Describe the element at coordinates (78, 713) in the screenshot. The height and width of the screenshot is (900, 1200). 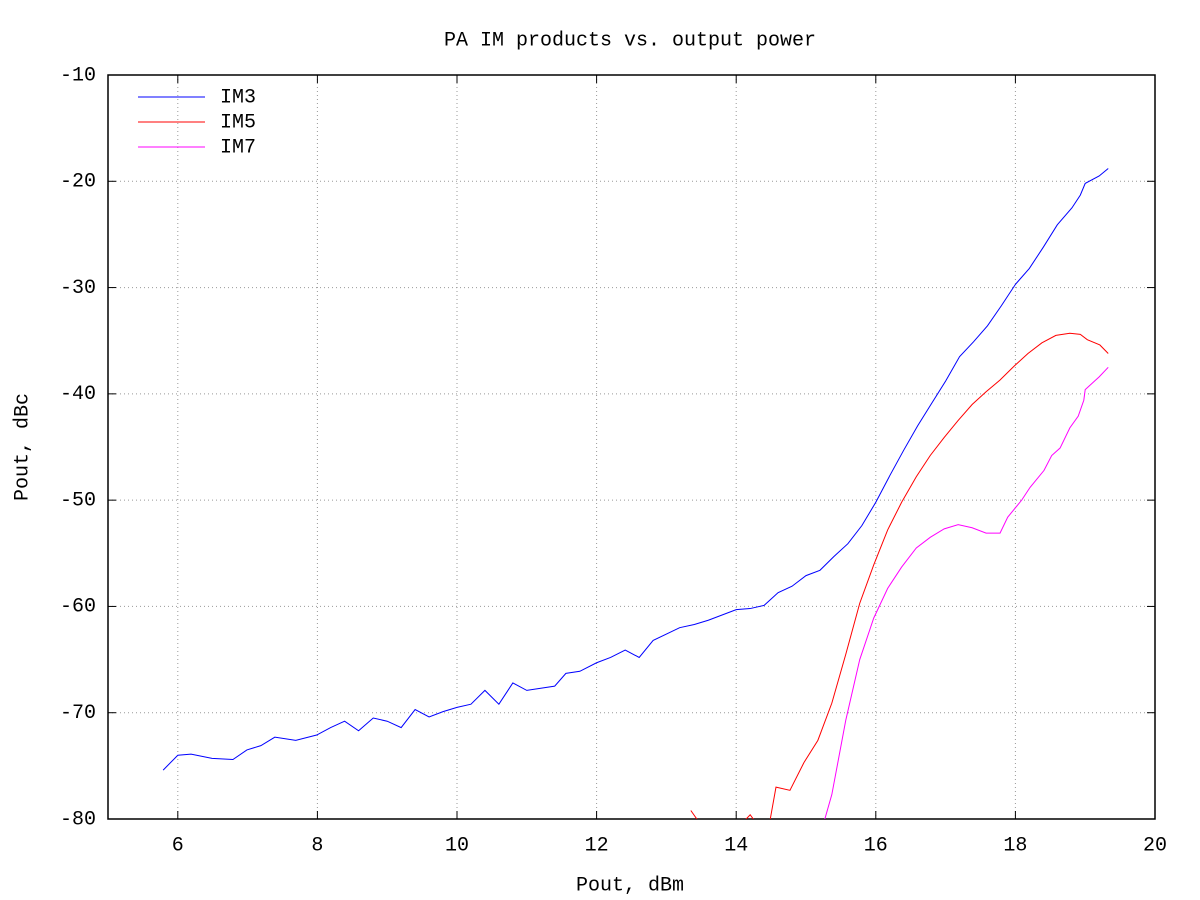
I see `y-tick-label: -70` at that location.